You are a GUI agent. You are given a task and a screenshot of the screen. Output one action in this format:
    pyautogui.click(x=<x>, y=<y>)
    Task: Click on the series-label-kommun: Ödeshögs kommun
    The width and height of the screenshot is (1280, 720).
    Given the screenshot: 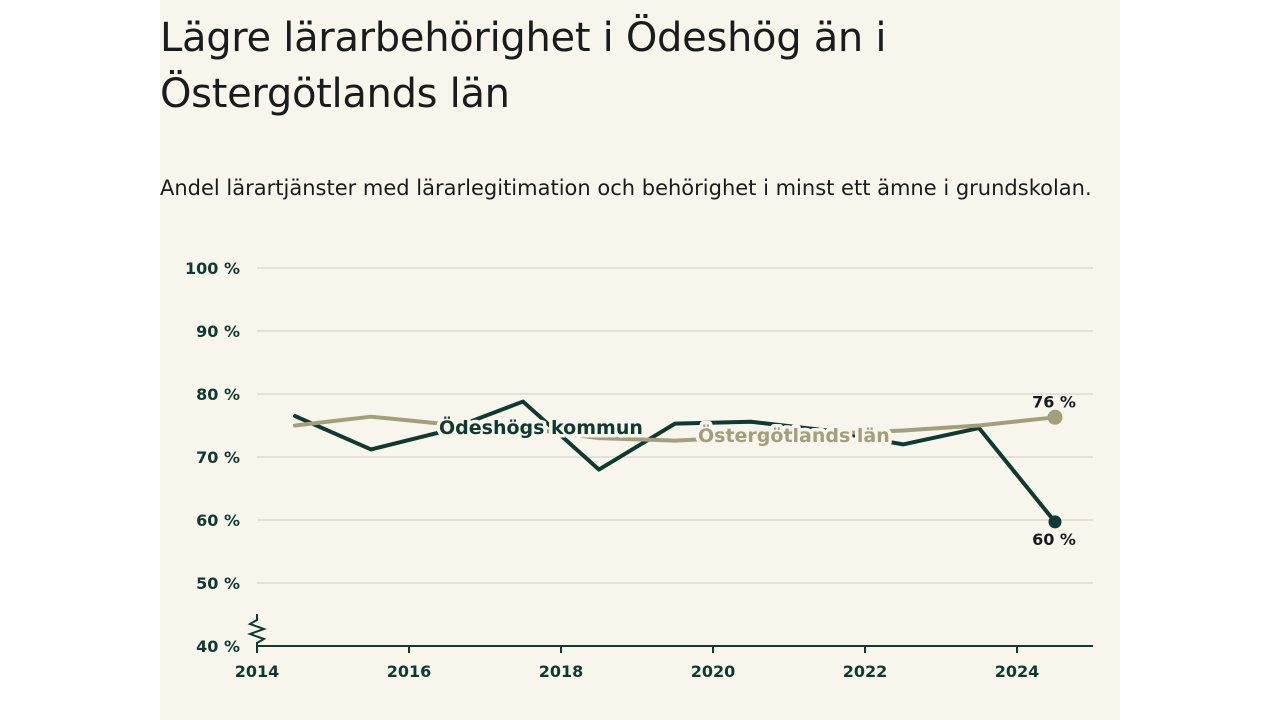 What is the action you would take?
    pyautogui.click(x=541, y=427)
    